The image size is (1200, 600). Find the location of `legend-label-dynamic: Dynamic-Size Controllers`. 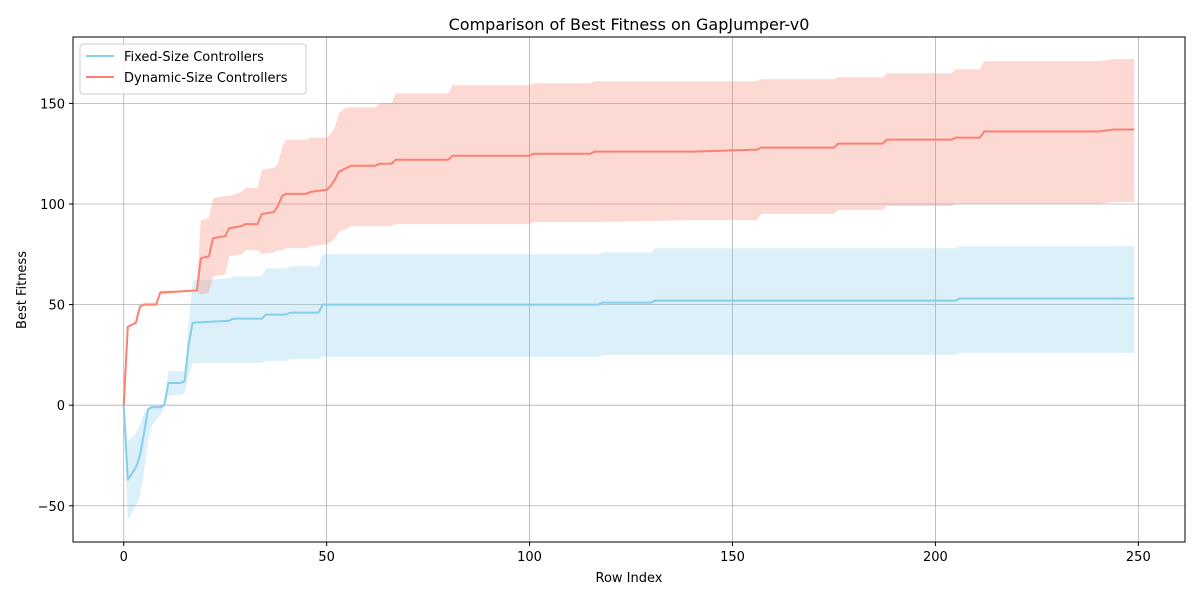

legend-label-dynamic: Dynamic-Size Controllers is located at coordinates (206, 78).